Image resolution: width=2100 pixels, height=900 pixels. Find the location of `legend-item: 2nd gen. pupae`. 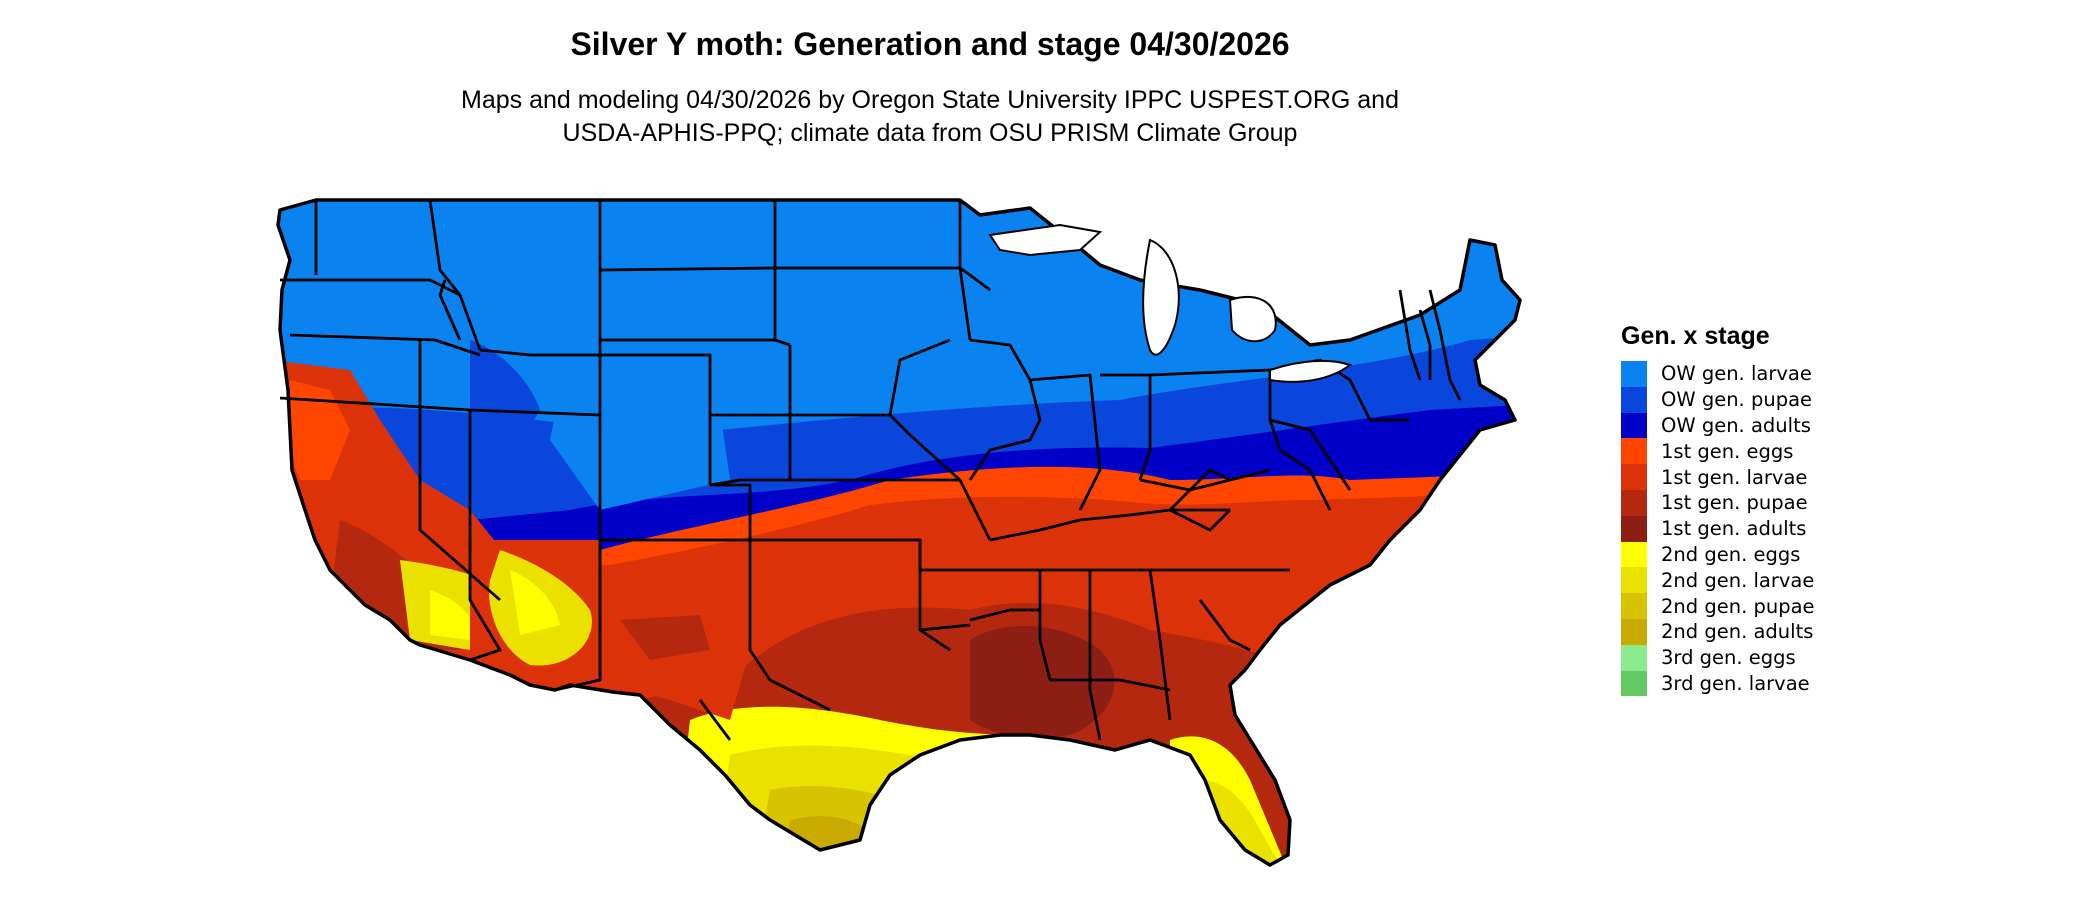

legend-item: 2nd gen. pupae is located at coordinates (1718, 606).